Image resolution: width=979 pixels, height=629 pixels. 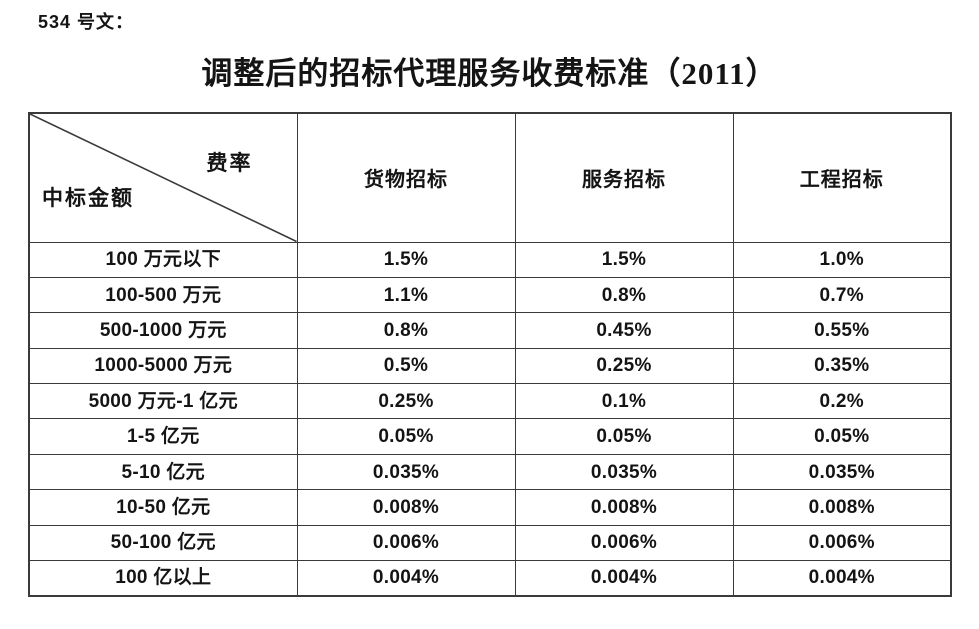 What do you see at coordinates (163, 259) in the screenshot?
I see `row-label: 100 万元以下` at bounding box center [163, 259].